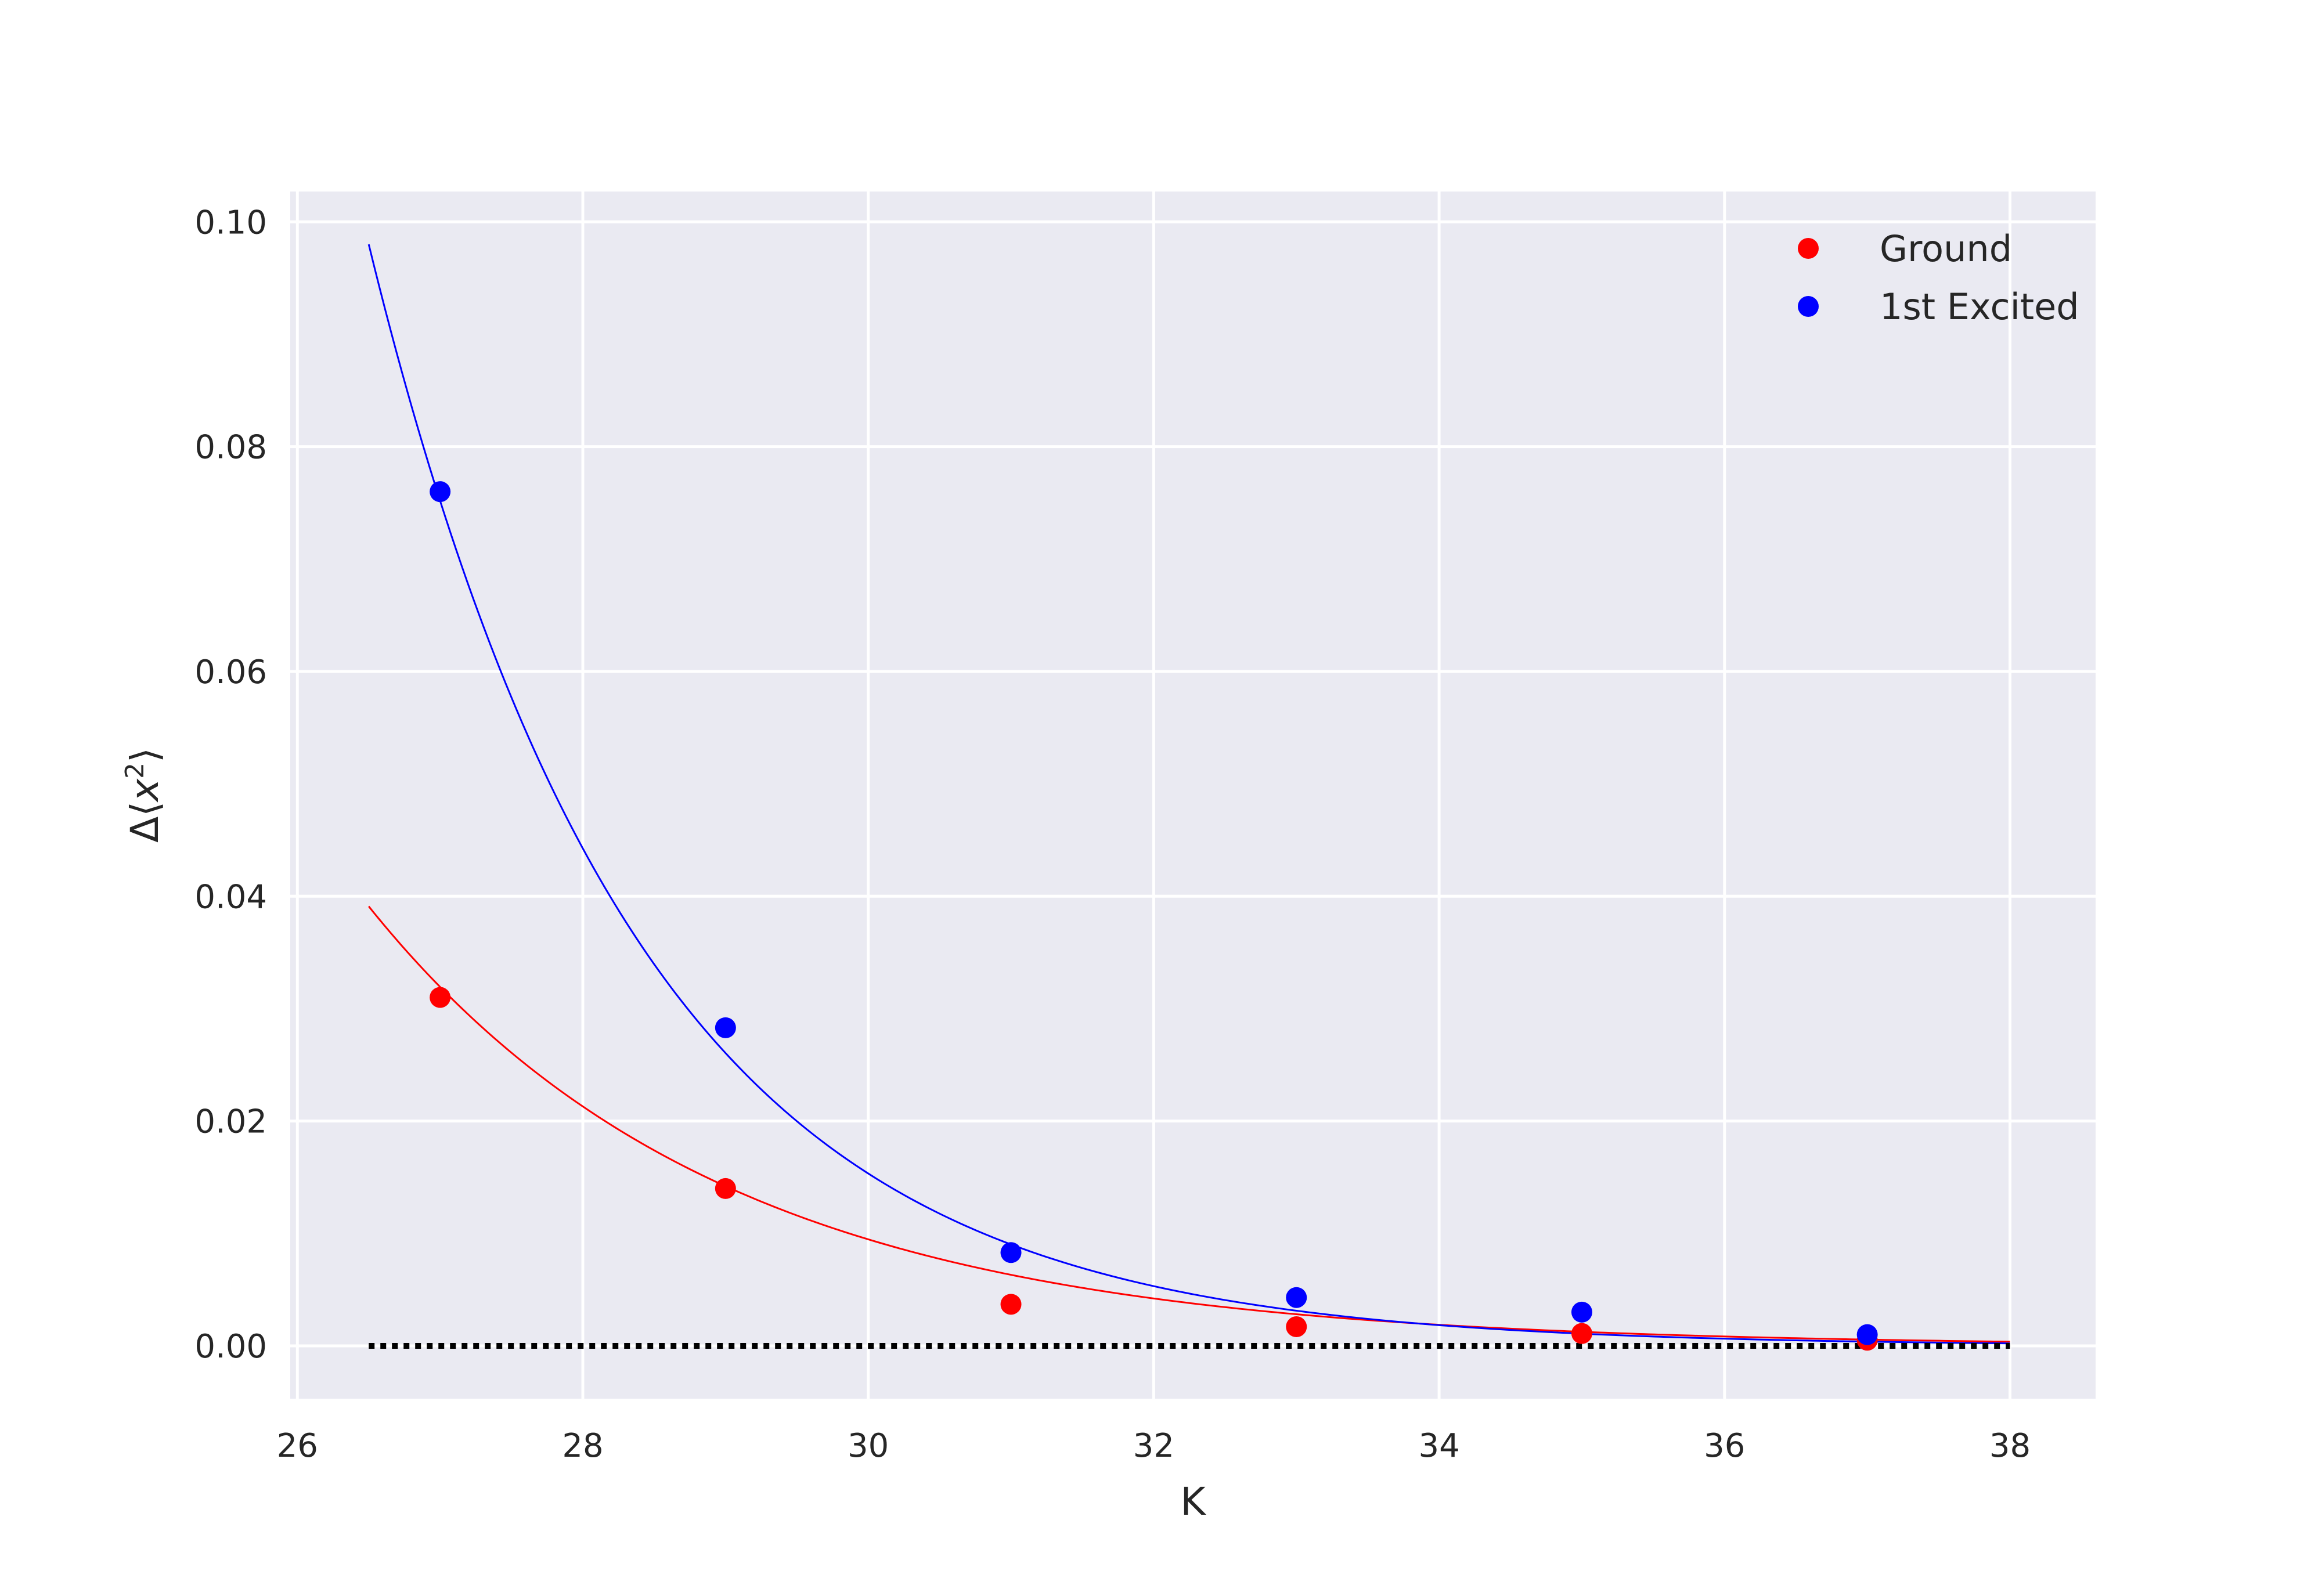 The image size is (2322, 1596). I want to click on legend: Ground 1st Excited, so click(1939, 278).